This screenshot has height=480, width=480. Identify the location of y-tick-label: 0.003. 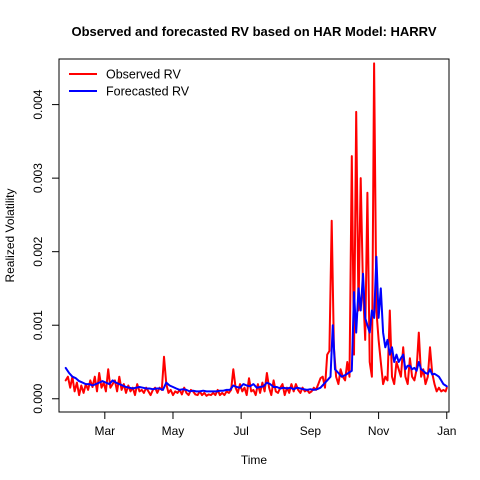
(38, 178).